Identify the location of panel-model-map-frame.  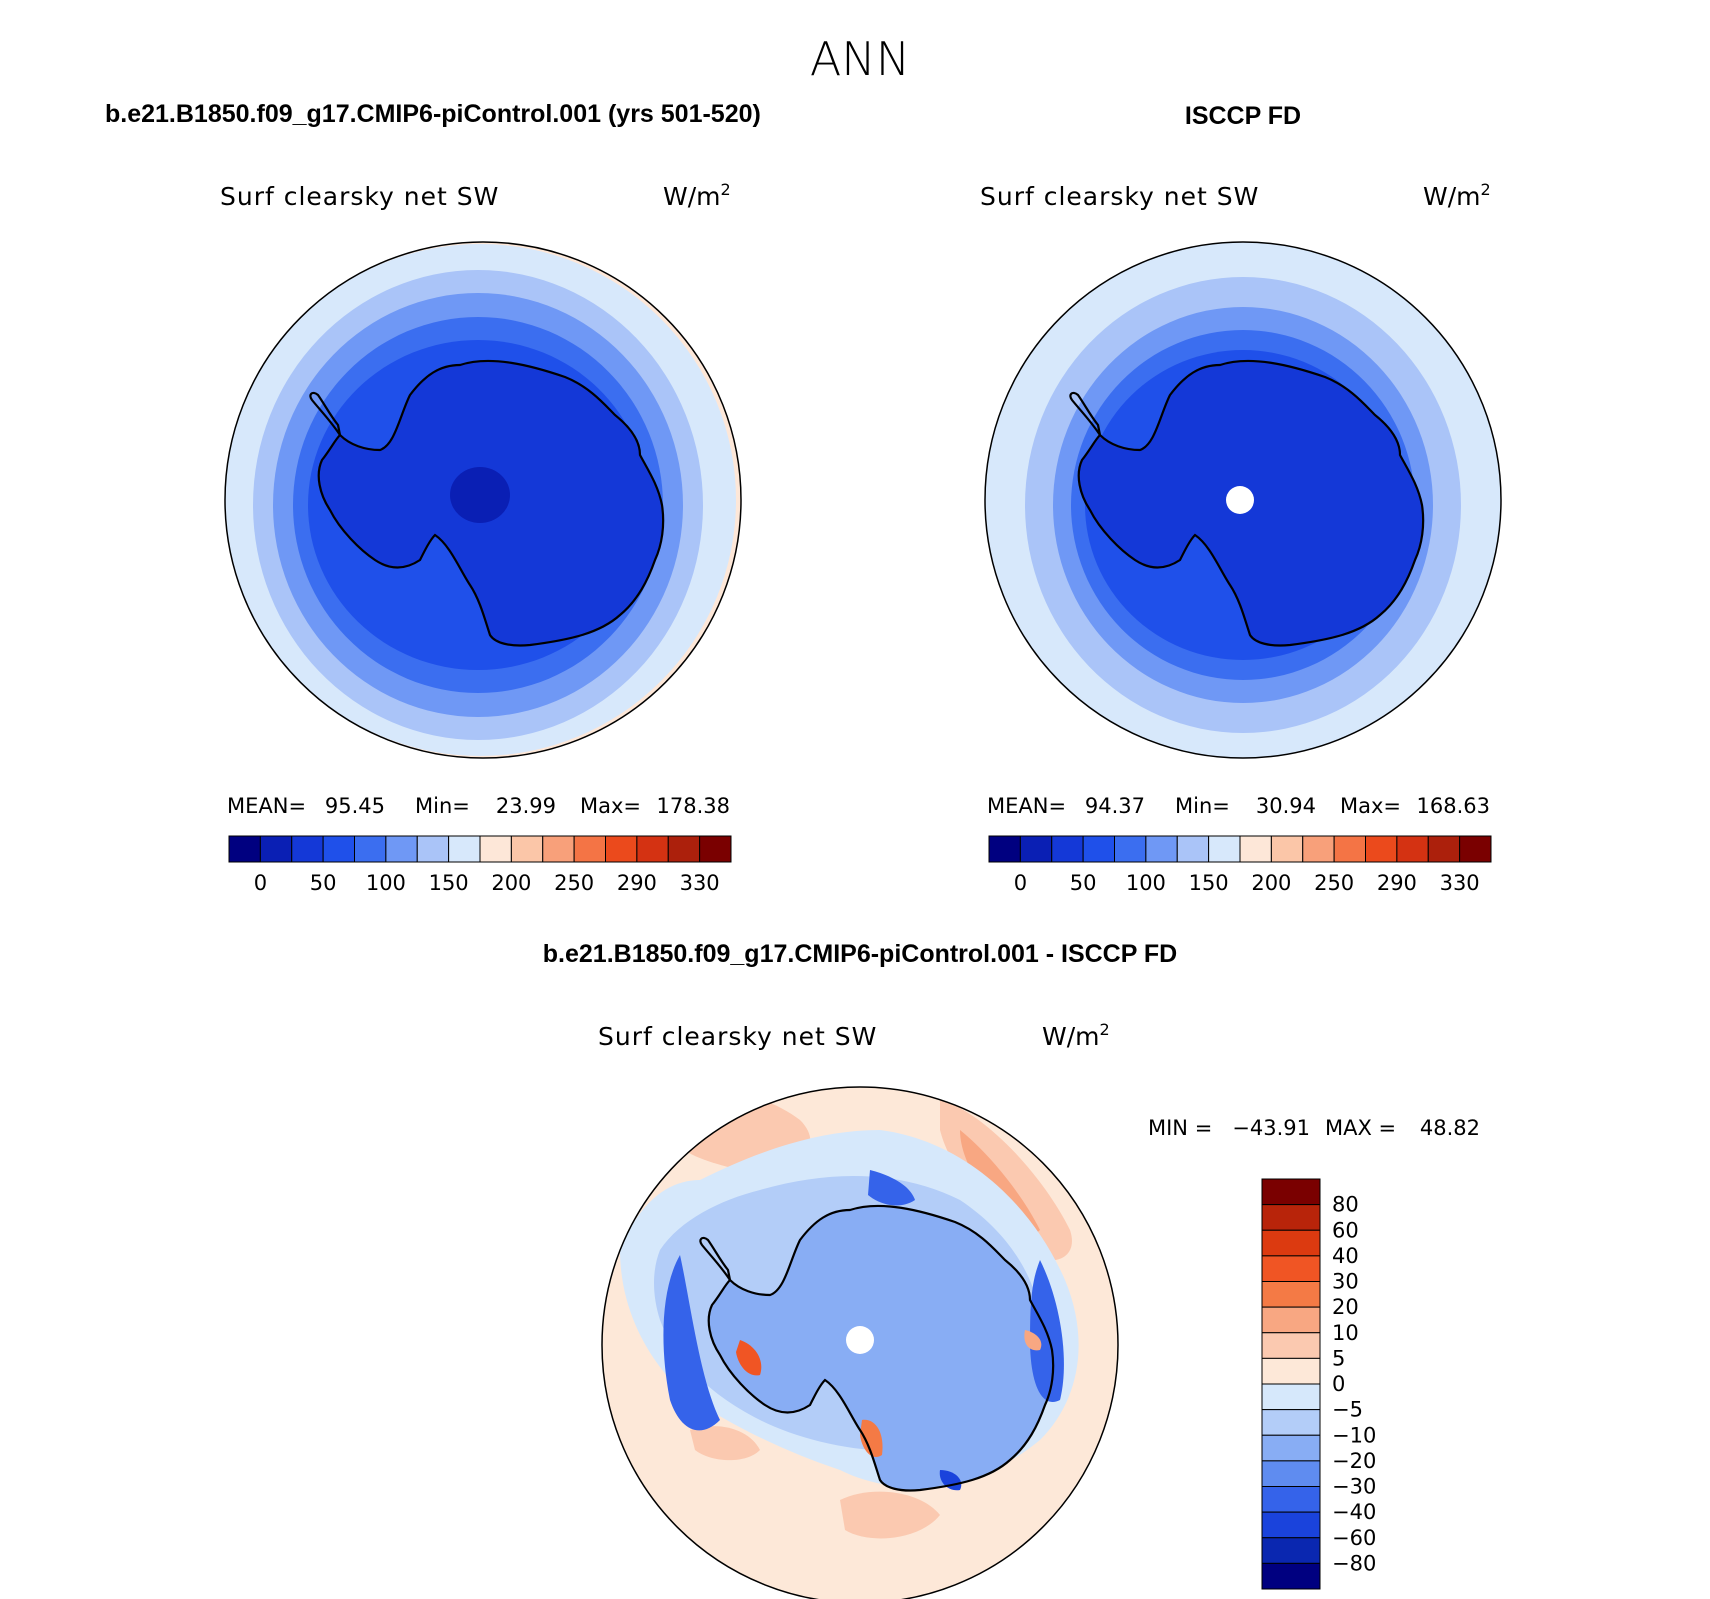
(483, 500).